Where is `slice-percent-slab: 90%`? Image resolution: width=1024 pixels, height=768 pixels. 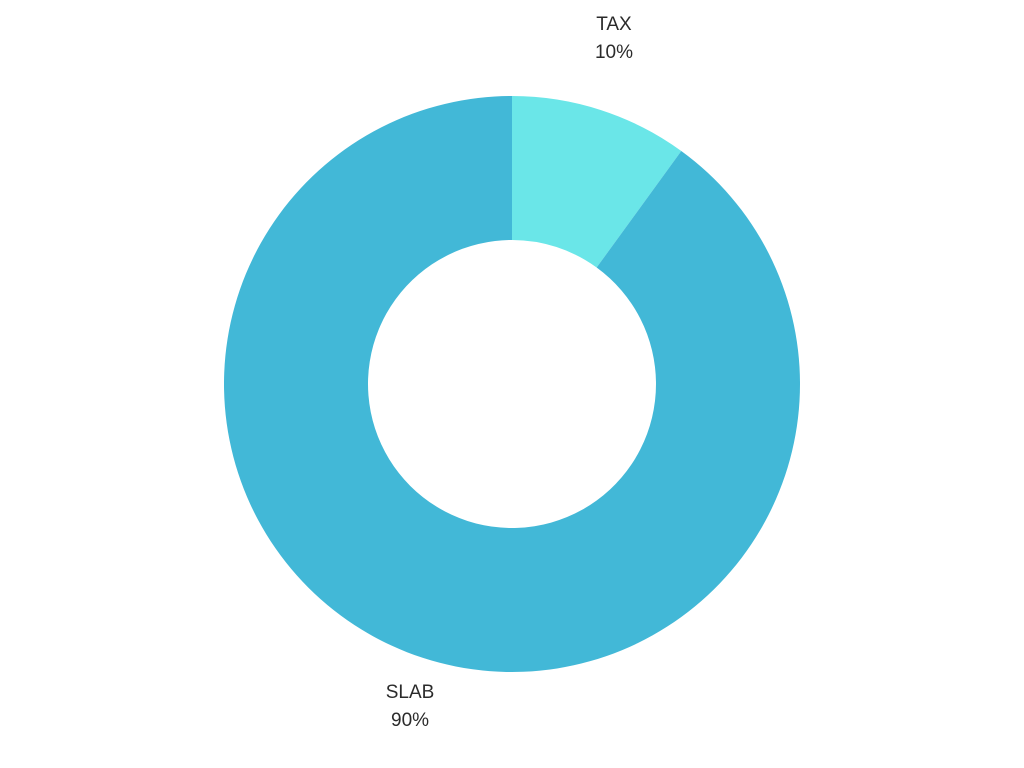
slice-percent-slab: 90% is located at coordinates (410, 720).